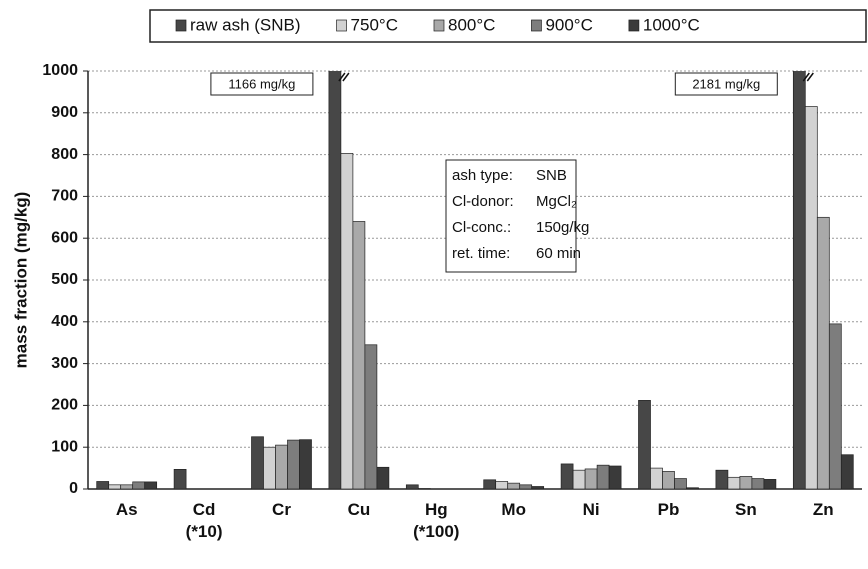  I want to click on x-tick-label: Sn, so click(746, 509).